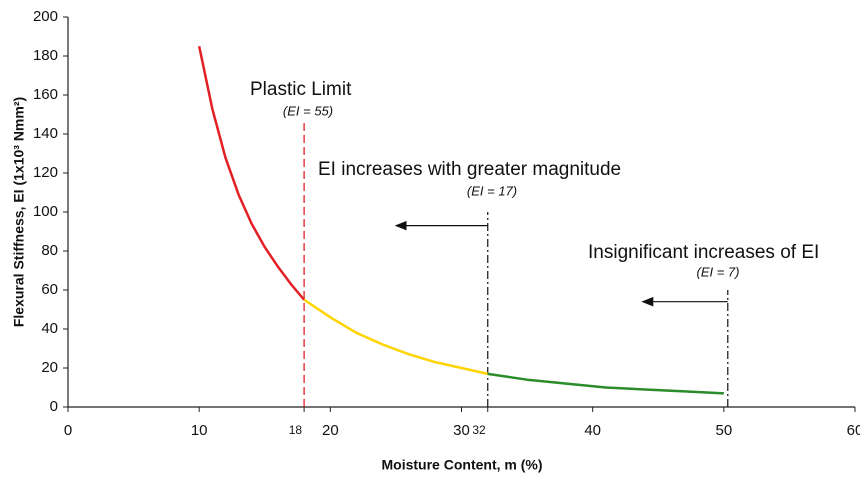 The height and width of the screenshot is (478, 860). What do you see at coordinates (49, 367) in the screenshot?
I see `y-tick-label: 20` at bounding box center [49, 367].